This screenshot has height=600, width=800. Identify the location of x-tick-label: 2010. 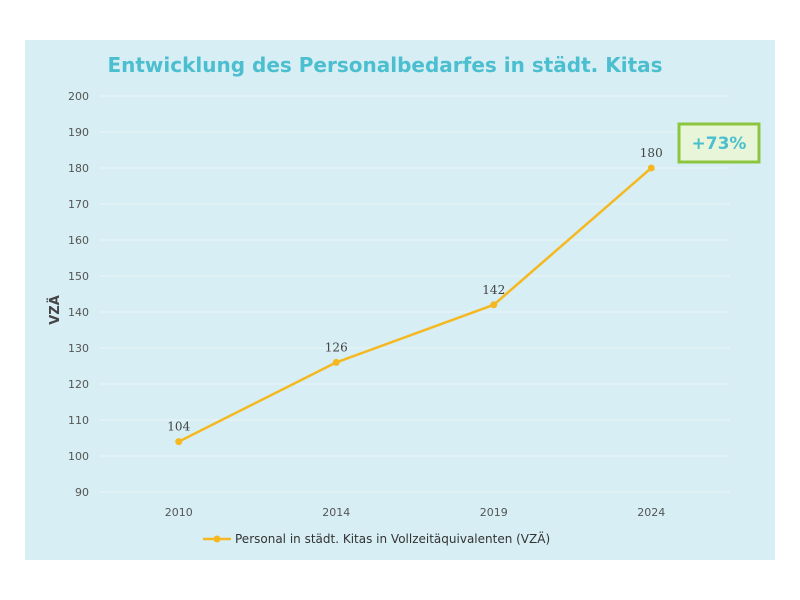
(179, 512).